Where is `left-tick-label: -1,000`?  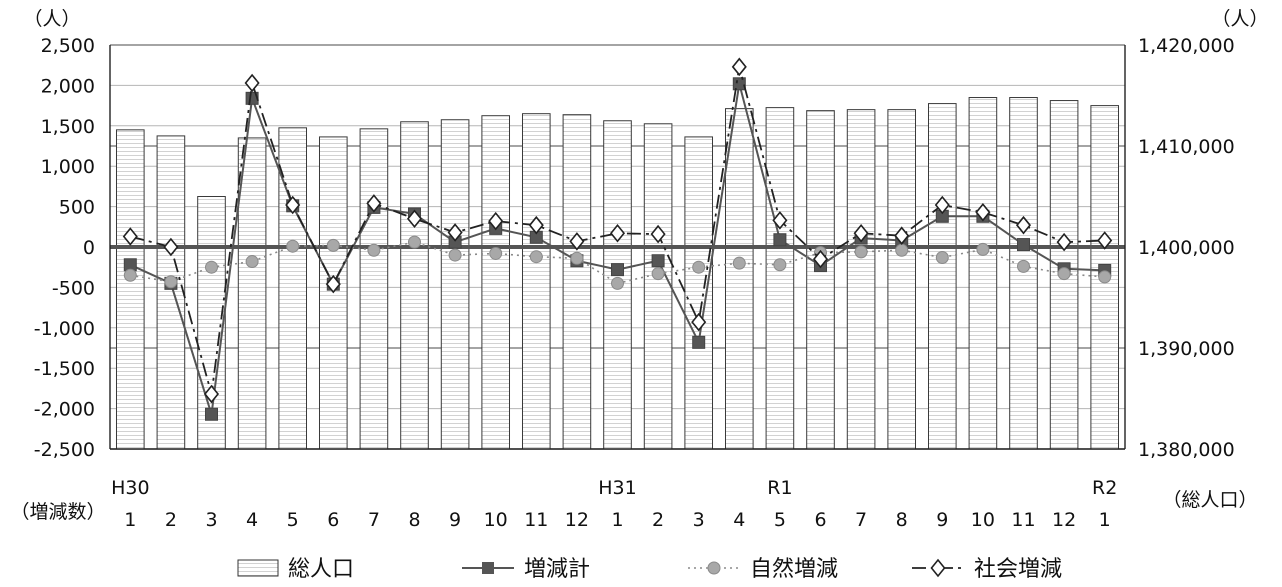
left-tick-label: -1,000 is located at coordinates (64, 329).